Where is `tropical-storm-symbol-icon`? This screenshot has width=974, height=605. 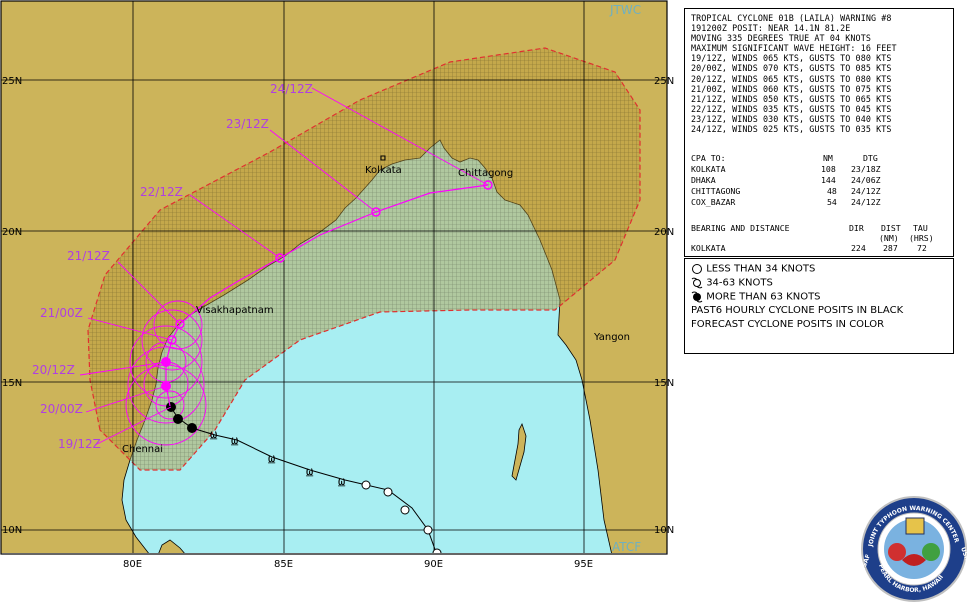
tropical-storm-symbol-icon is located at coordinates (697, 283).